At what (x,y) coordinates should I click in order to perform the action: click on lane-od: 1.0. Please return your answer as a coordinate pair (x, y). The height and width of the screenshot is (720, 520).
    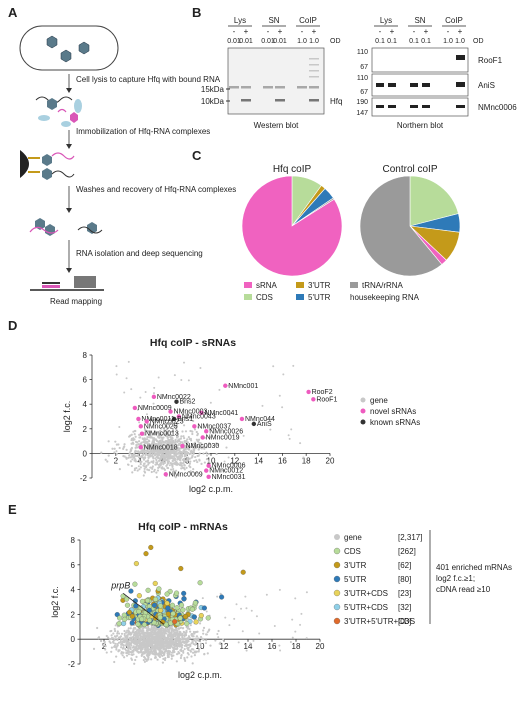
    Looking at the image, I should click on (460, 41).